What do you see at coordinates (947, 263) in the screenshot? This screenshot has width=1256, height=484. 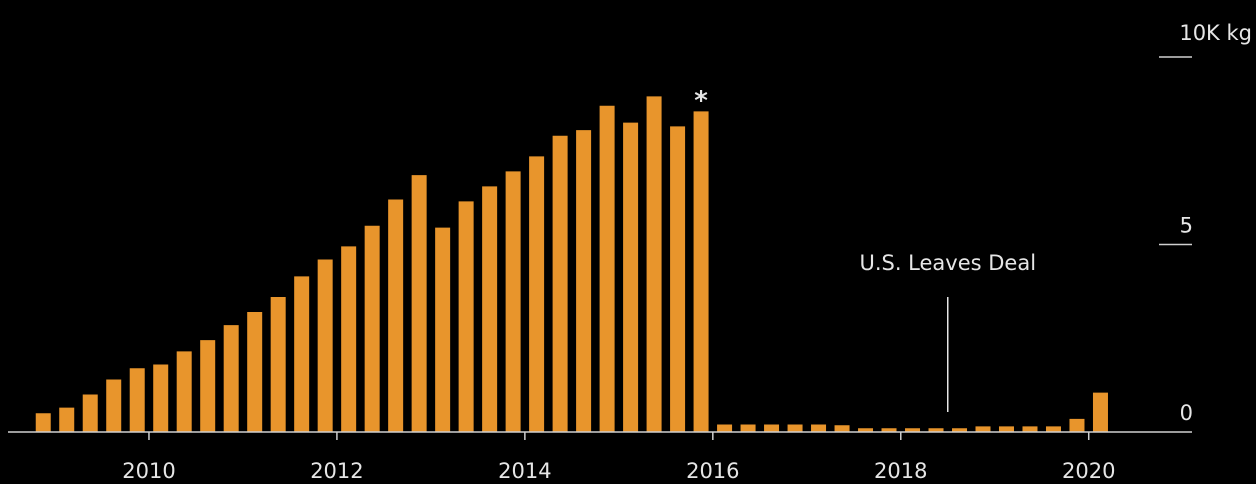 I see `event-annotation-label: U.S. Leaves Deal` at bounding box center [947, 263].